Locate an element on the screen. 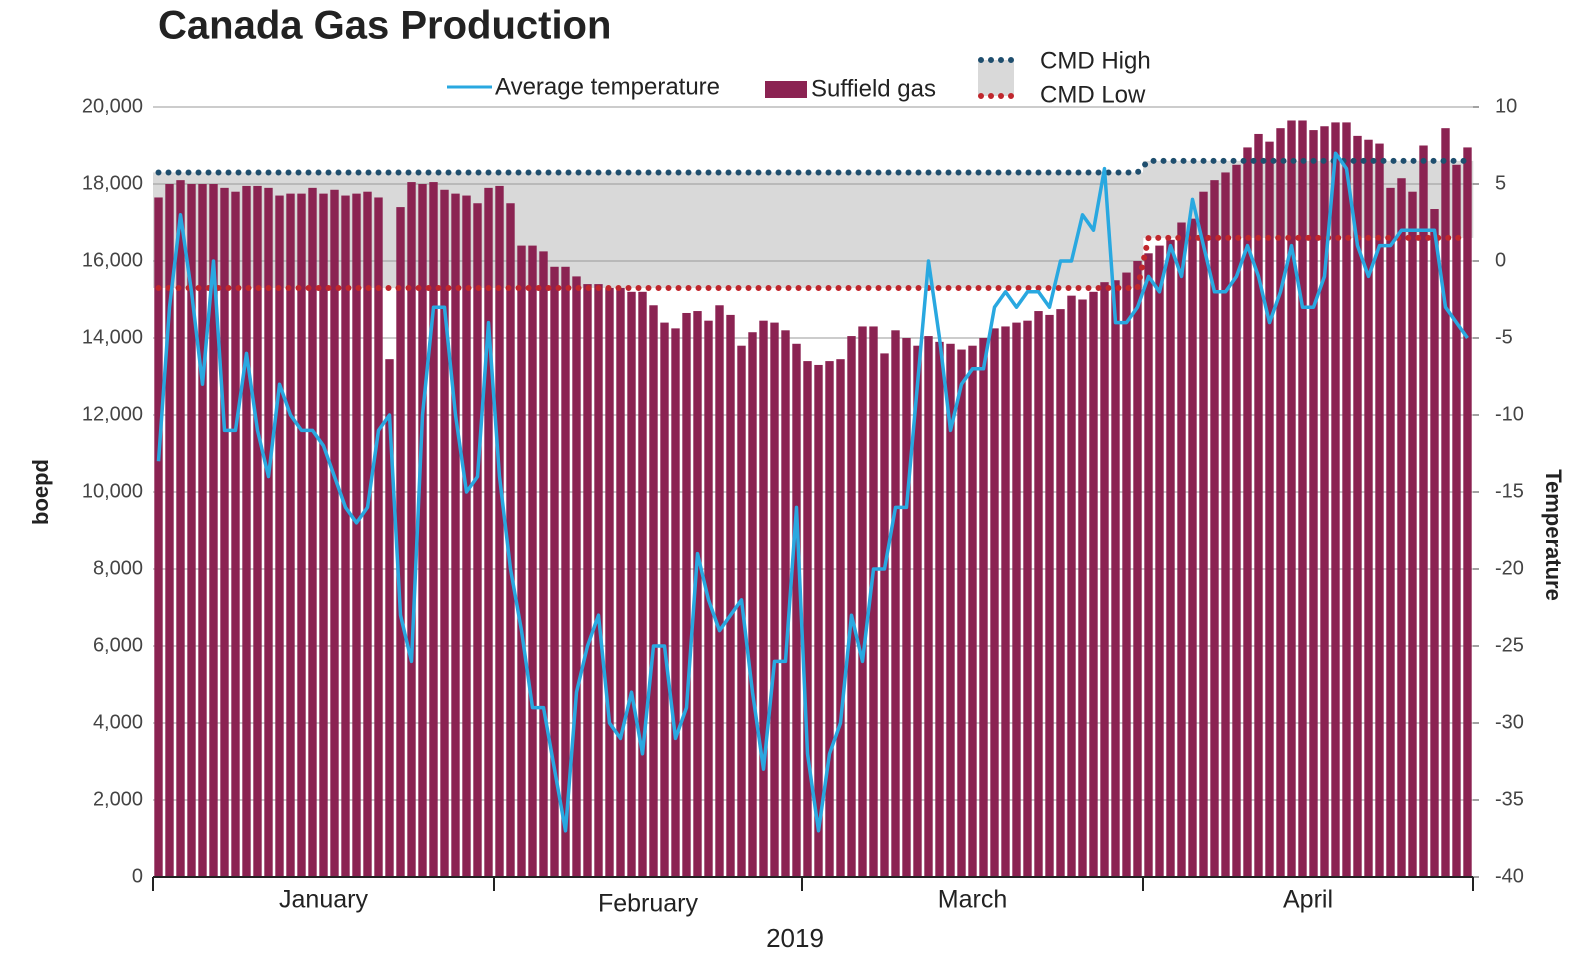 Image resolution: width=1596 pixels, height=970 pixels. y-tick-label: 20,000 is located at coordinates (112, 106).